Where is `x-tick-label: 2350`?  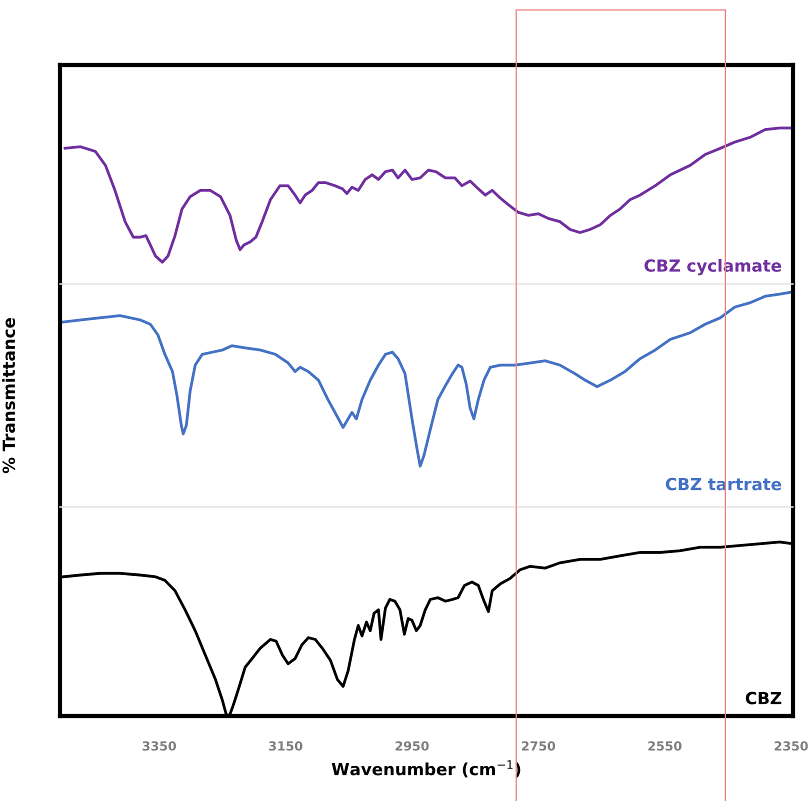 x-tick-label: 2350 is located at coordinates (791, 746).